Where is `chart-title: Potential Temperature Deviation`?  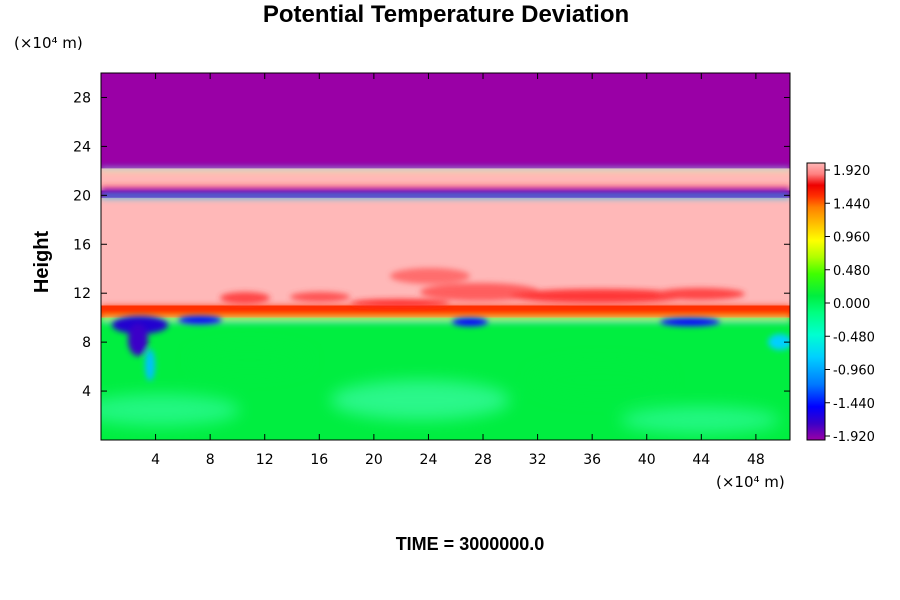
chart-title: Potential Temperature Deviation is located at coordinates (446, 14).